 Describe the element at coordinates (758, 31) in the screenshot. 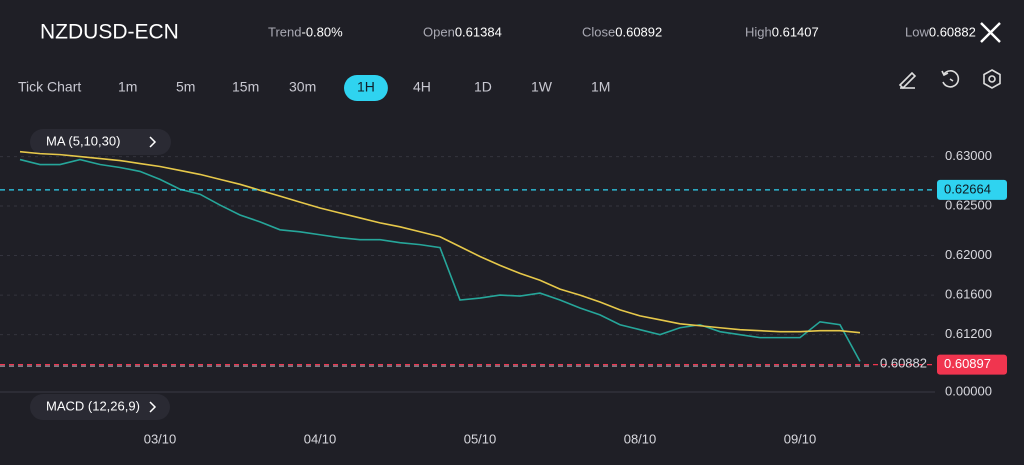

I see `stat-label: High` at that location.